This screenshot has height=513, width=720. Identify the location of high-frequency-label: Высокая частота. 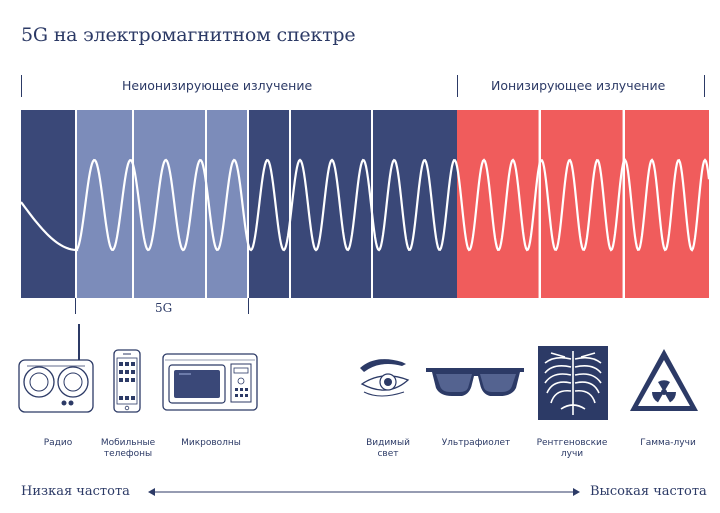
(648, 491).